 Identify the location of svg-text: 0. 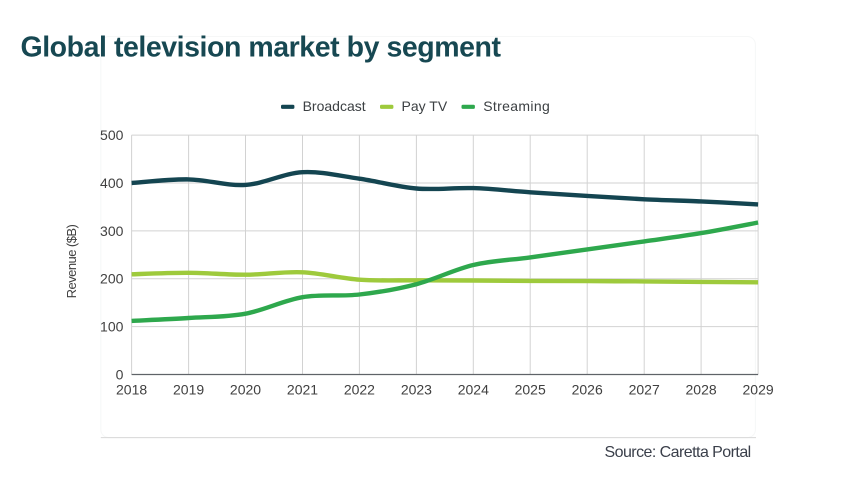
(120, 375).